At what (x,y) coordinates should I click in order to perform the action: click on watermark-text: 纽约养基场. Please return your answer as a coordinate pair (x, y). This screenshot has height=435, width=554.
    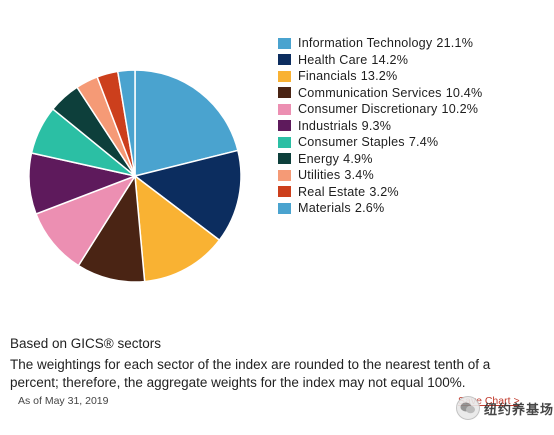
    Looking at the image, I should click on (519, 410).